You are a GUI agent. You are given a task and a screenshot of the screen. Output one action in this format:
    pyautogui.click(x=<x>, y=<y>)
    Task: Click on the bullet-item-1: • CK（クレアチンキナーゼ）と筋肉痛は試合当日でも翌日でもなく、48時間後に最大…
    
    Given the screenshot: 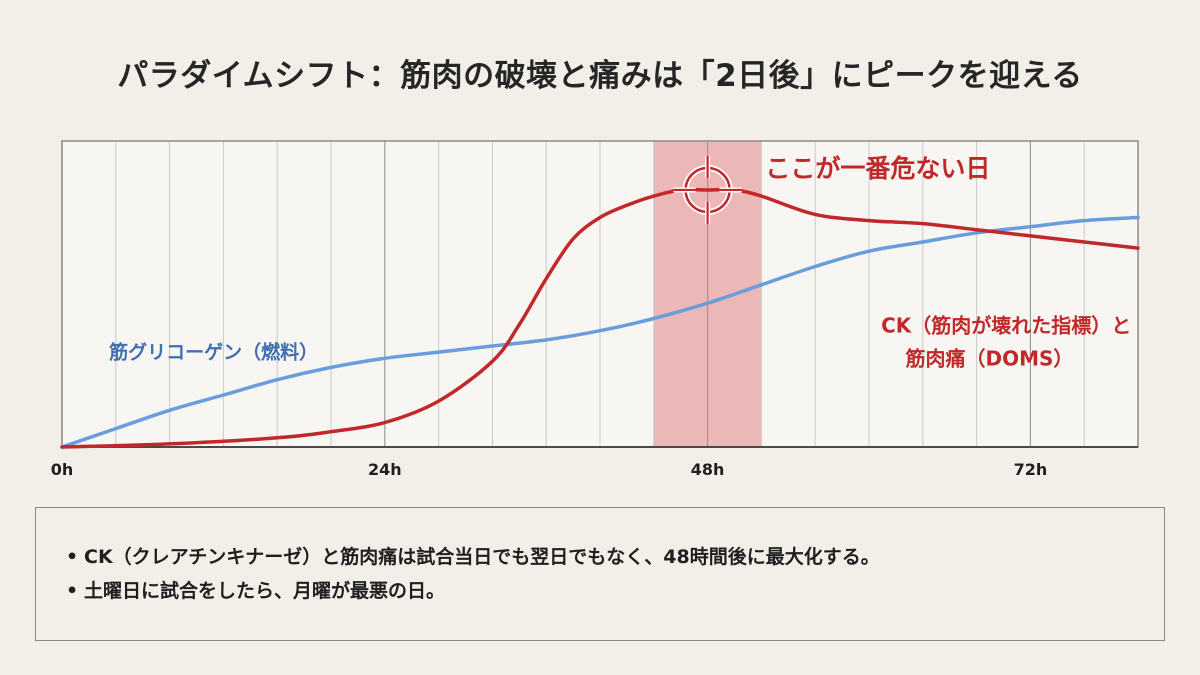 What is the action you would take?
    pyautogui.click(x=473, y=557)
    